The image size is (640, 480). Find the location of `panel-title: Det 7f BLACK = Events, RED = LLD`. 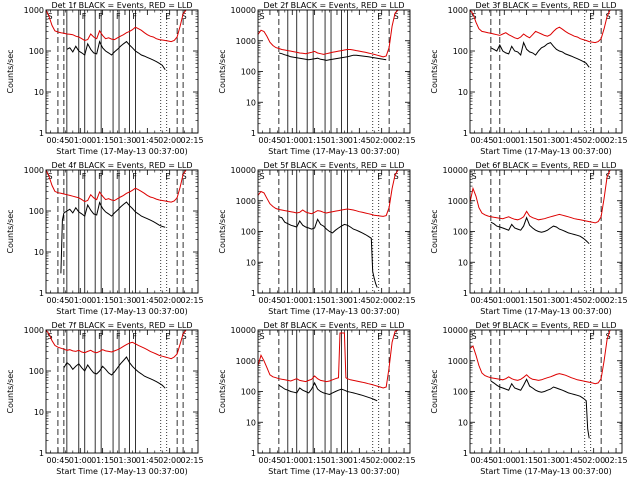

panel-title: Det 7f BLACK = Events, RED = LLD is located at coordinates (121, 325).